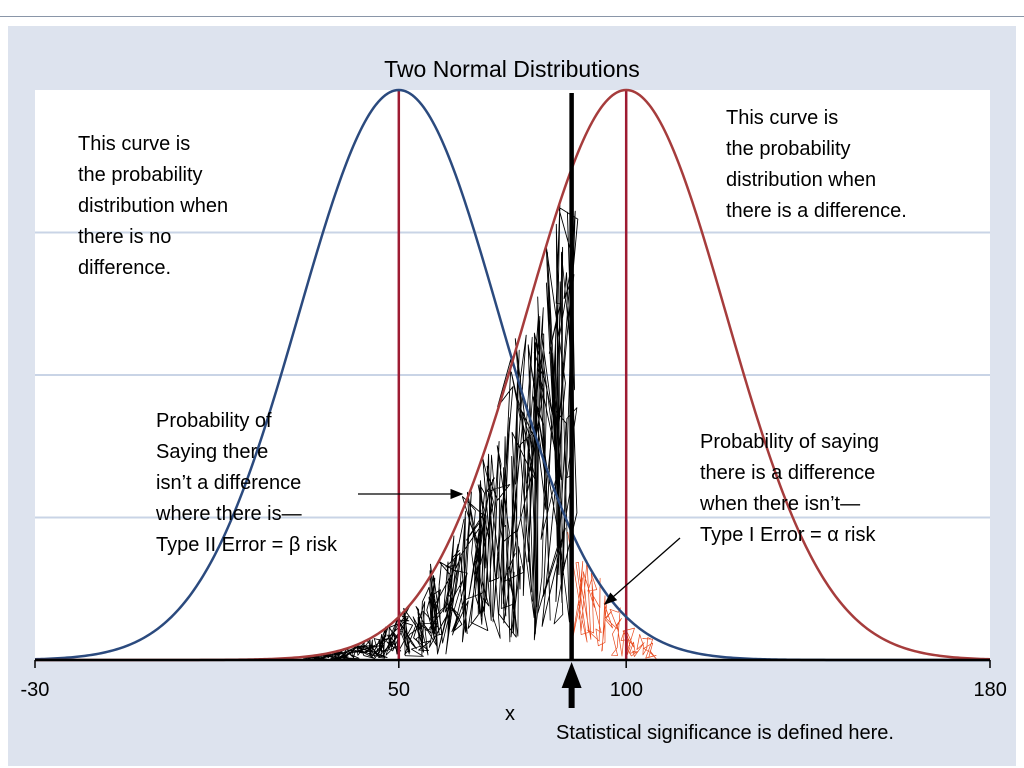  Describe the element at coordinates (510, 714) in the screenshot. I see `x-axis-label: x` at that location.